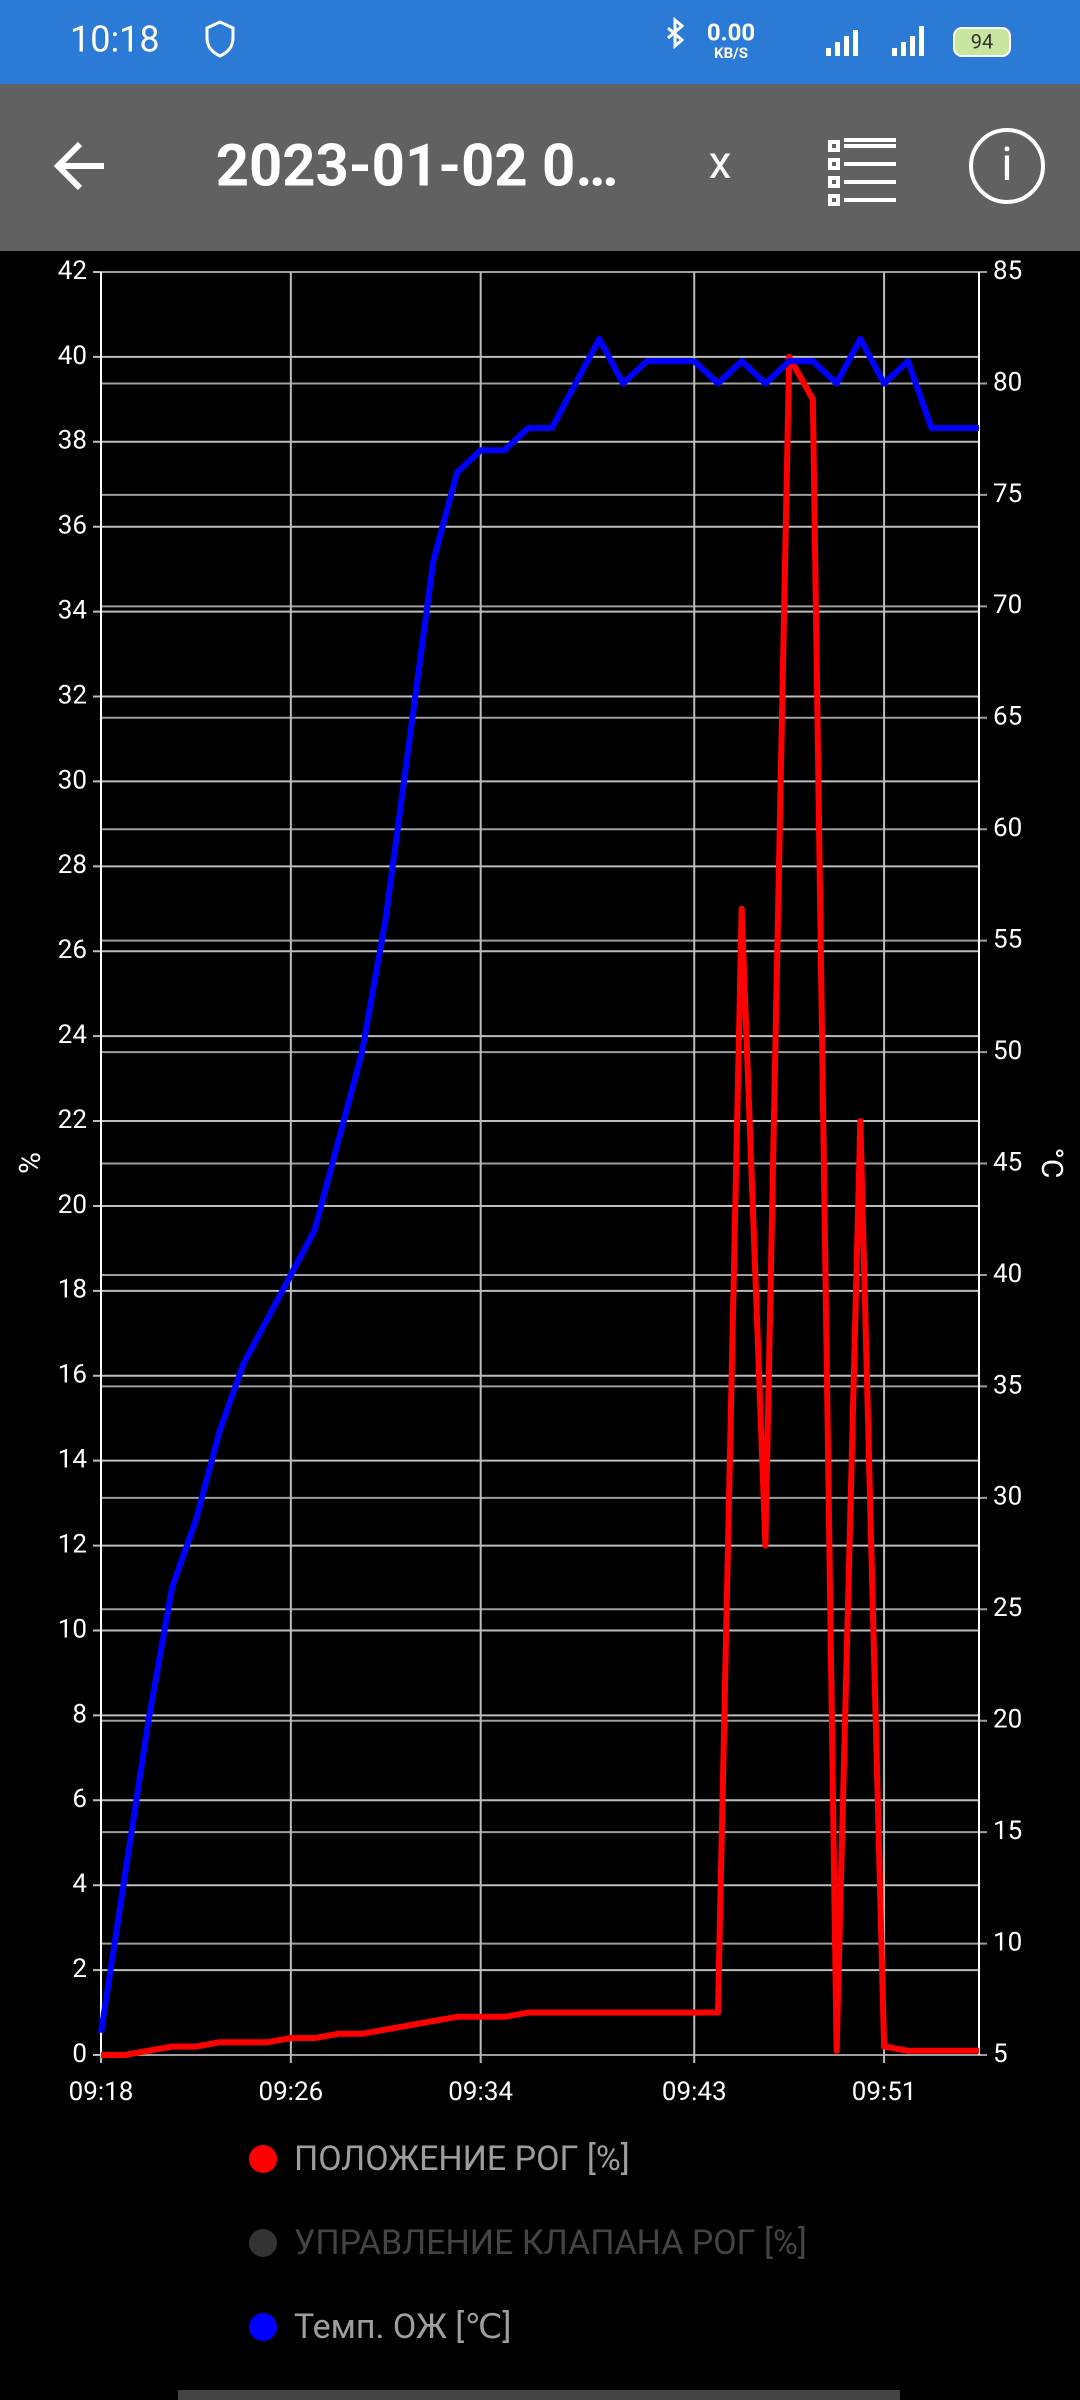  I want to click on x-tick-label: 09:34, so click(480, 2092).